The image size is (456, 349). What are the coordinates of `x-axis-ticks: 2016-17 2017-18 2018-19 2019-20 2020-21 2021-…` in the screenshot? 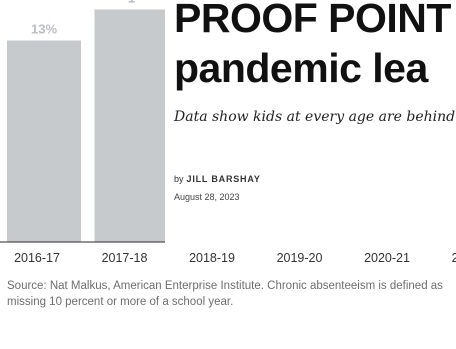 It's located at (235, 258).